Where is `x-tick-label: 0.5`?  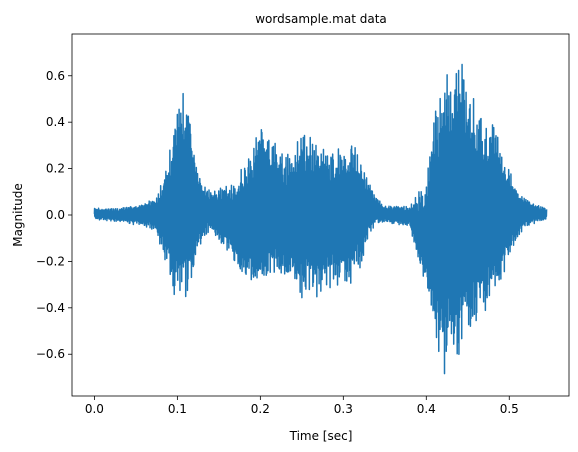 x-tick-label: 0.5 is located at coordinates (509, 409).